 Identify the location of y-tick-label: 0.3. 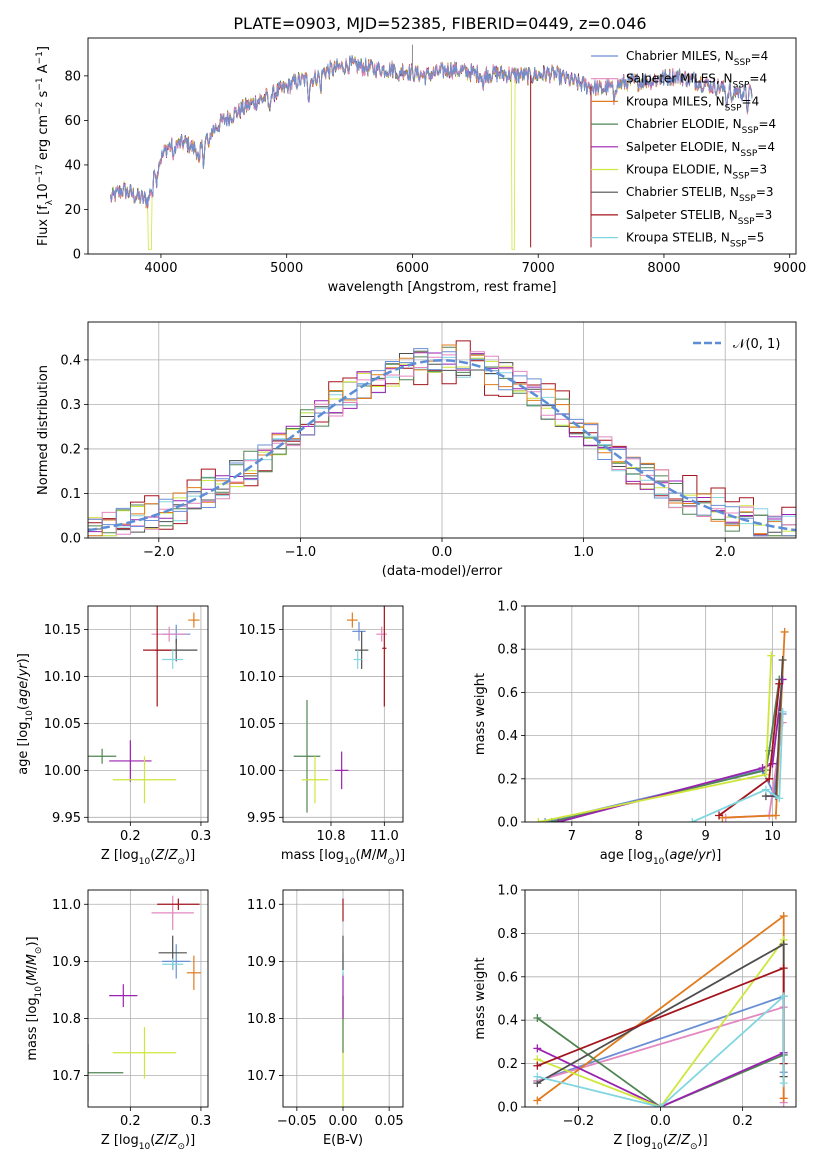
(70, 405).